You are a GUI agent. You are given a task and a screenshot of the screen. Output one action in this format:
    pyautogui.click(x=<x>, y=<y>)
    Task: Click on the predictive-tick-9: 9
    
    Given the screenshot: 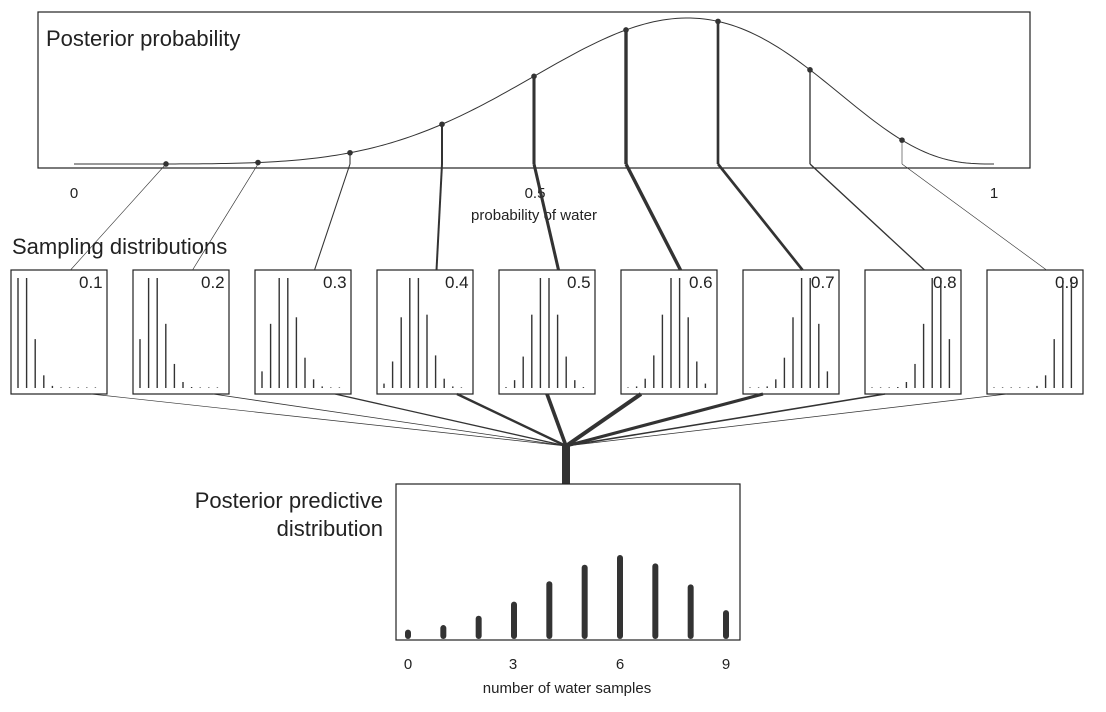 What is the action you would take?
    pyautogui.click(x=726, y=664)
    